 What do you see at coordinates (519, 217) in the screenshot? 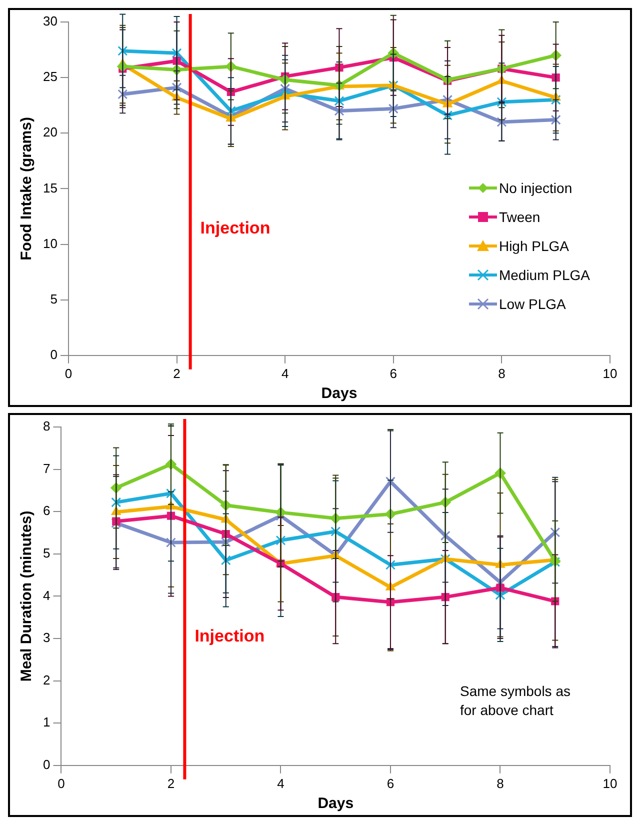
I see `legend-label: Tween` at bounding box center [519, 217].